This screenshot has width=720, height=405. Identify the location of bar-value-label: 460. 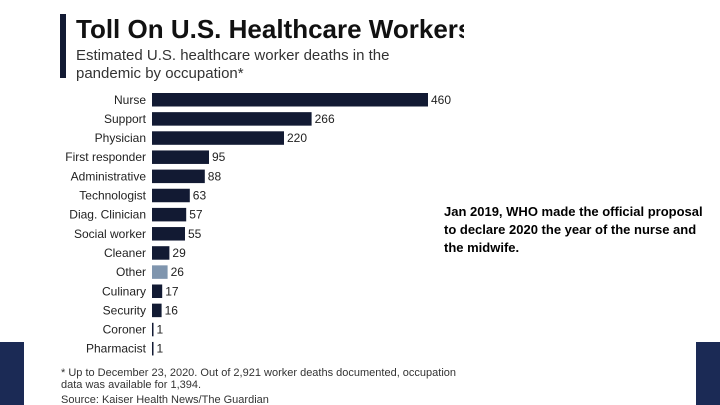
(441, 100).